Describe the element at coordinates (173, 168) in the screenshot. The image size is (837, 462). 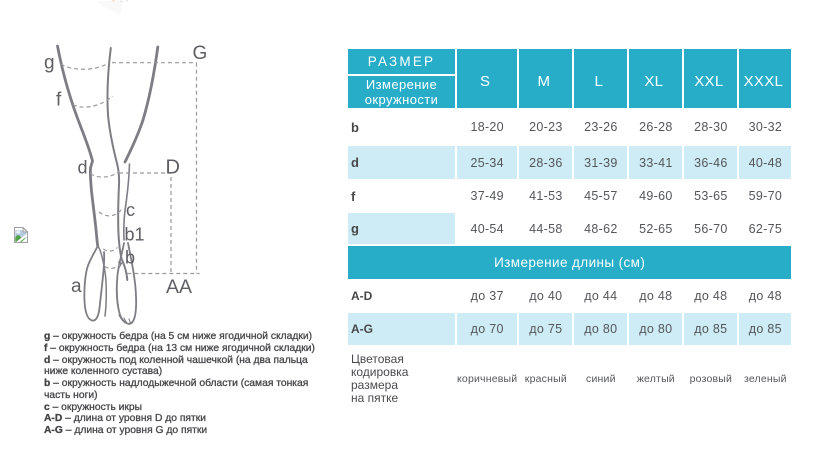
I see `svg-text: D` at that location.